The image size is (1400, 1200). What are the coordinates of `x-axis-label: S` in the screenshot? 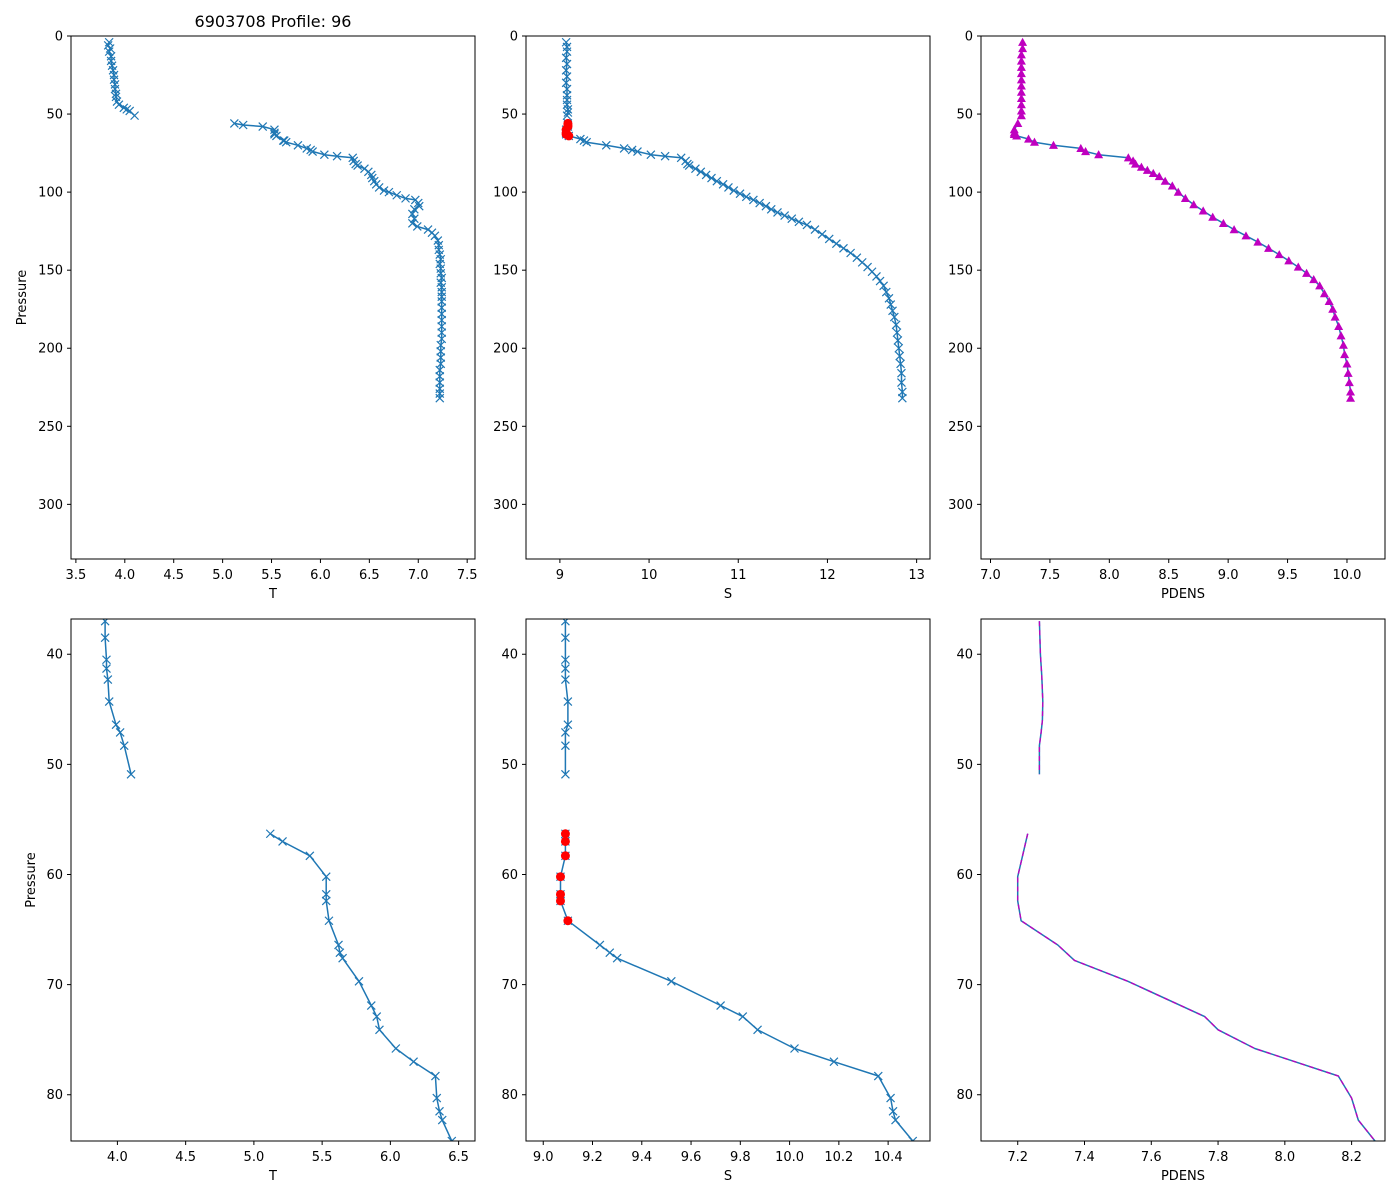 It's located at (728, 1176).